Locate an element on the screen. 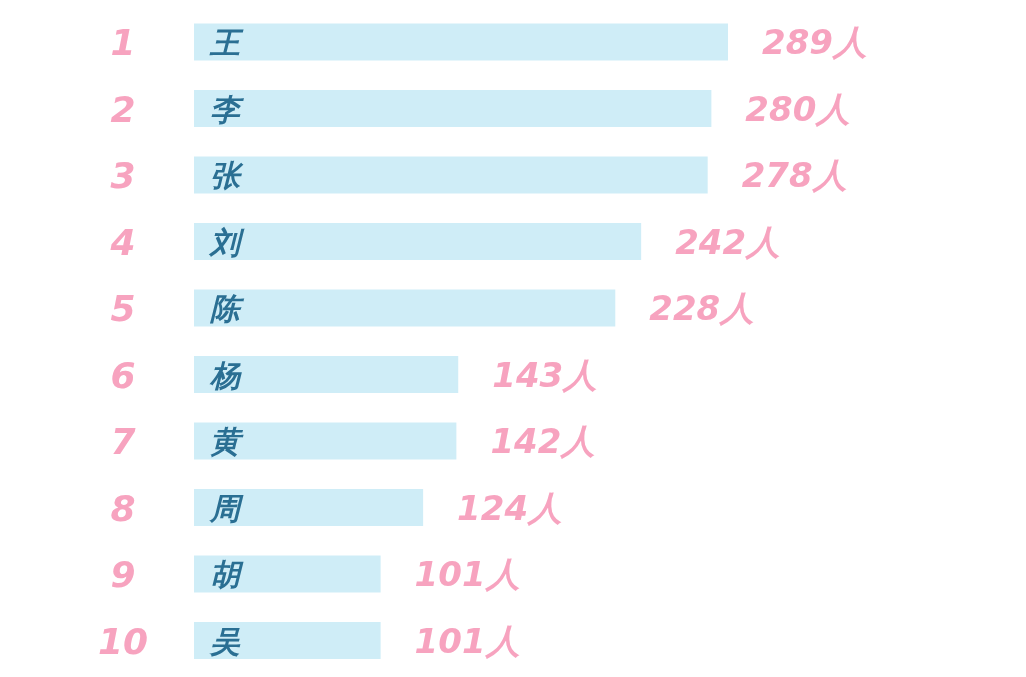 This screenshot has height=677, width=1026. y-tick-label: 胡 is located at coordinates (227, 574).